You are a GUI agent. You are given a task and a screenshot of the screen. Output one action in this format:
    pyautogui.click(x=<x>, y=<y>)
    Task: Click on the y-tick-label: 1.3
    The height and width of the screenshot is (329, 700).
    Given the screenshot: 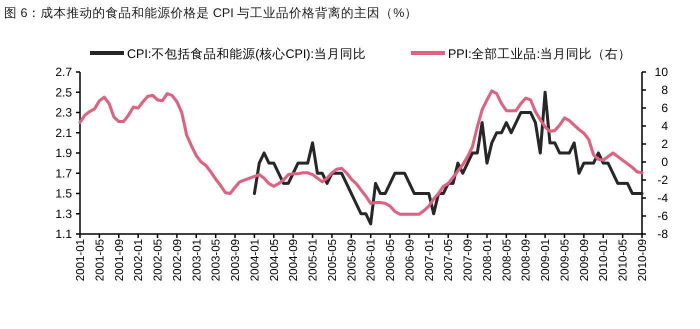 What is the action you would take?
    pyautogui.click(x=63, y=213)
    